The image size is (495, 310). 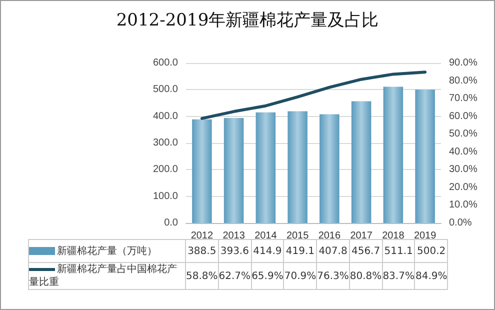 I want to click on data-label: 76.3%, so click(x=333, y=276).